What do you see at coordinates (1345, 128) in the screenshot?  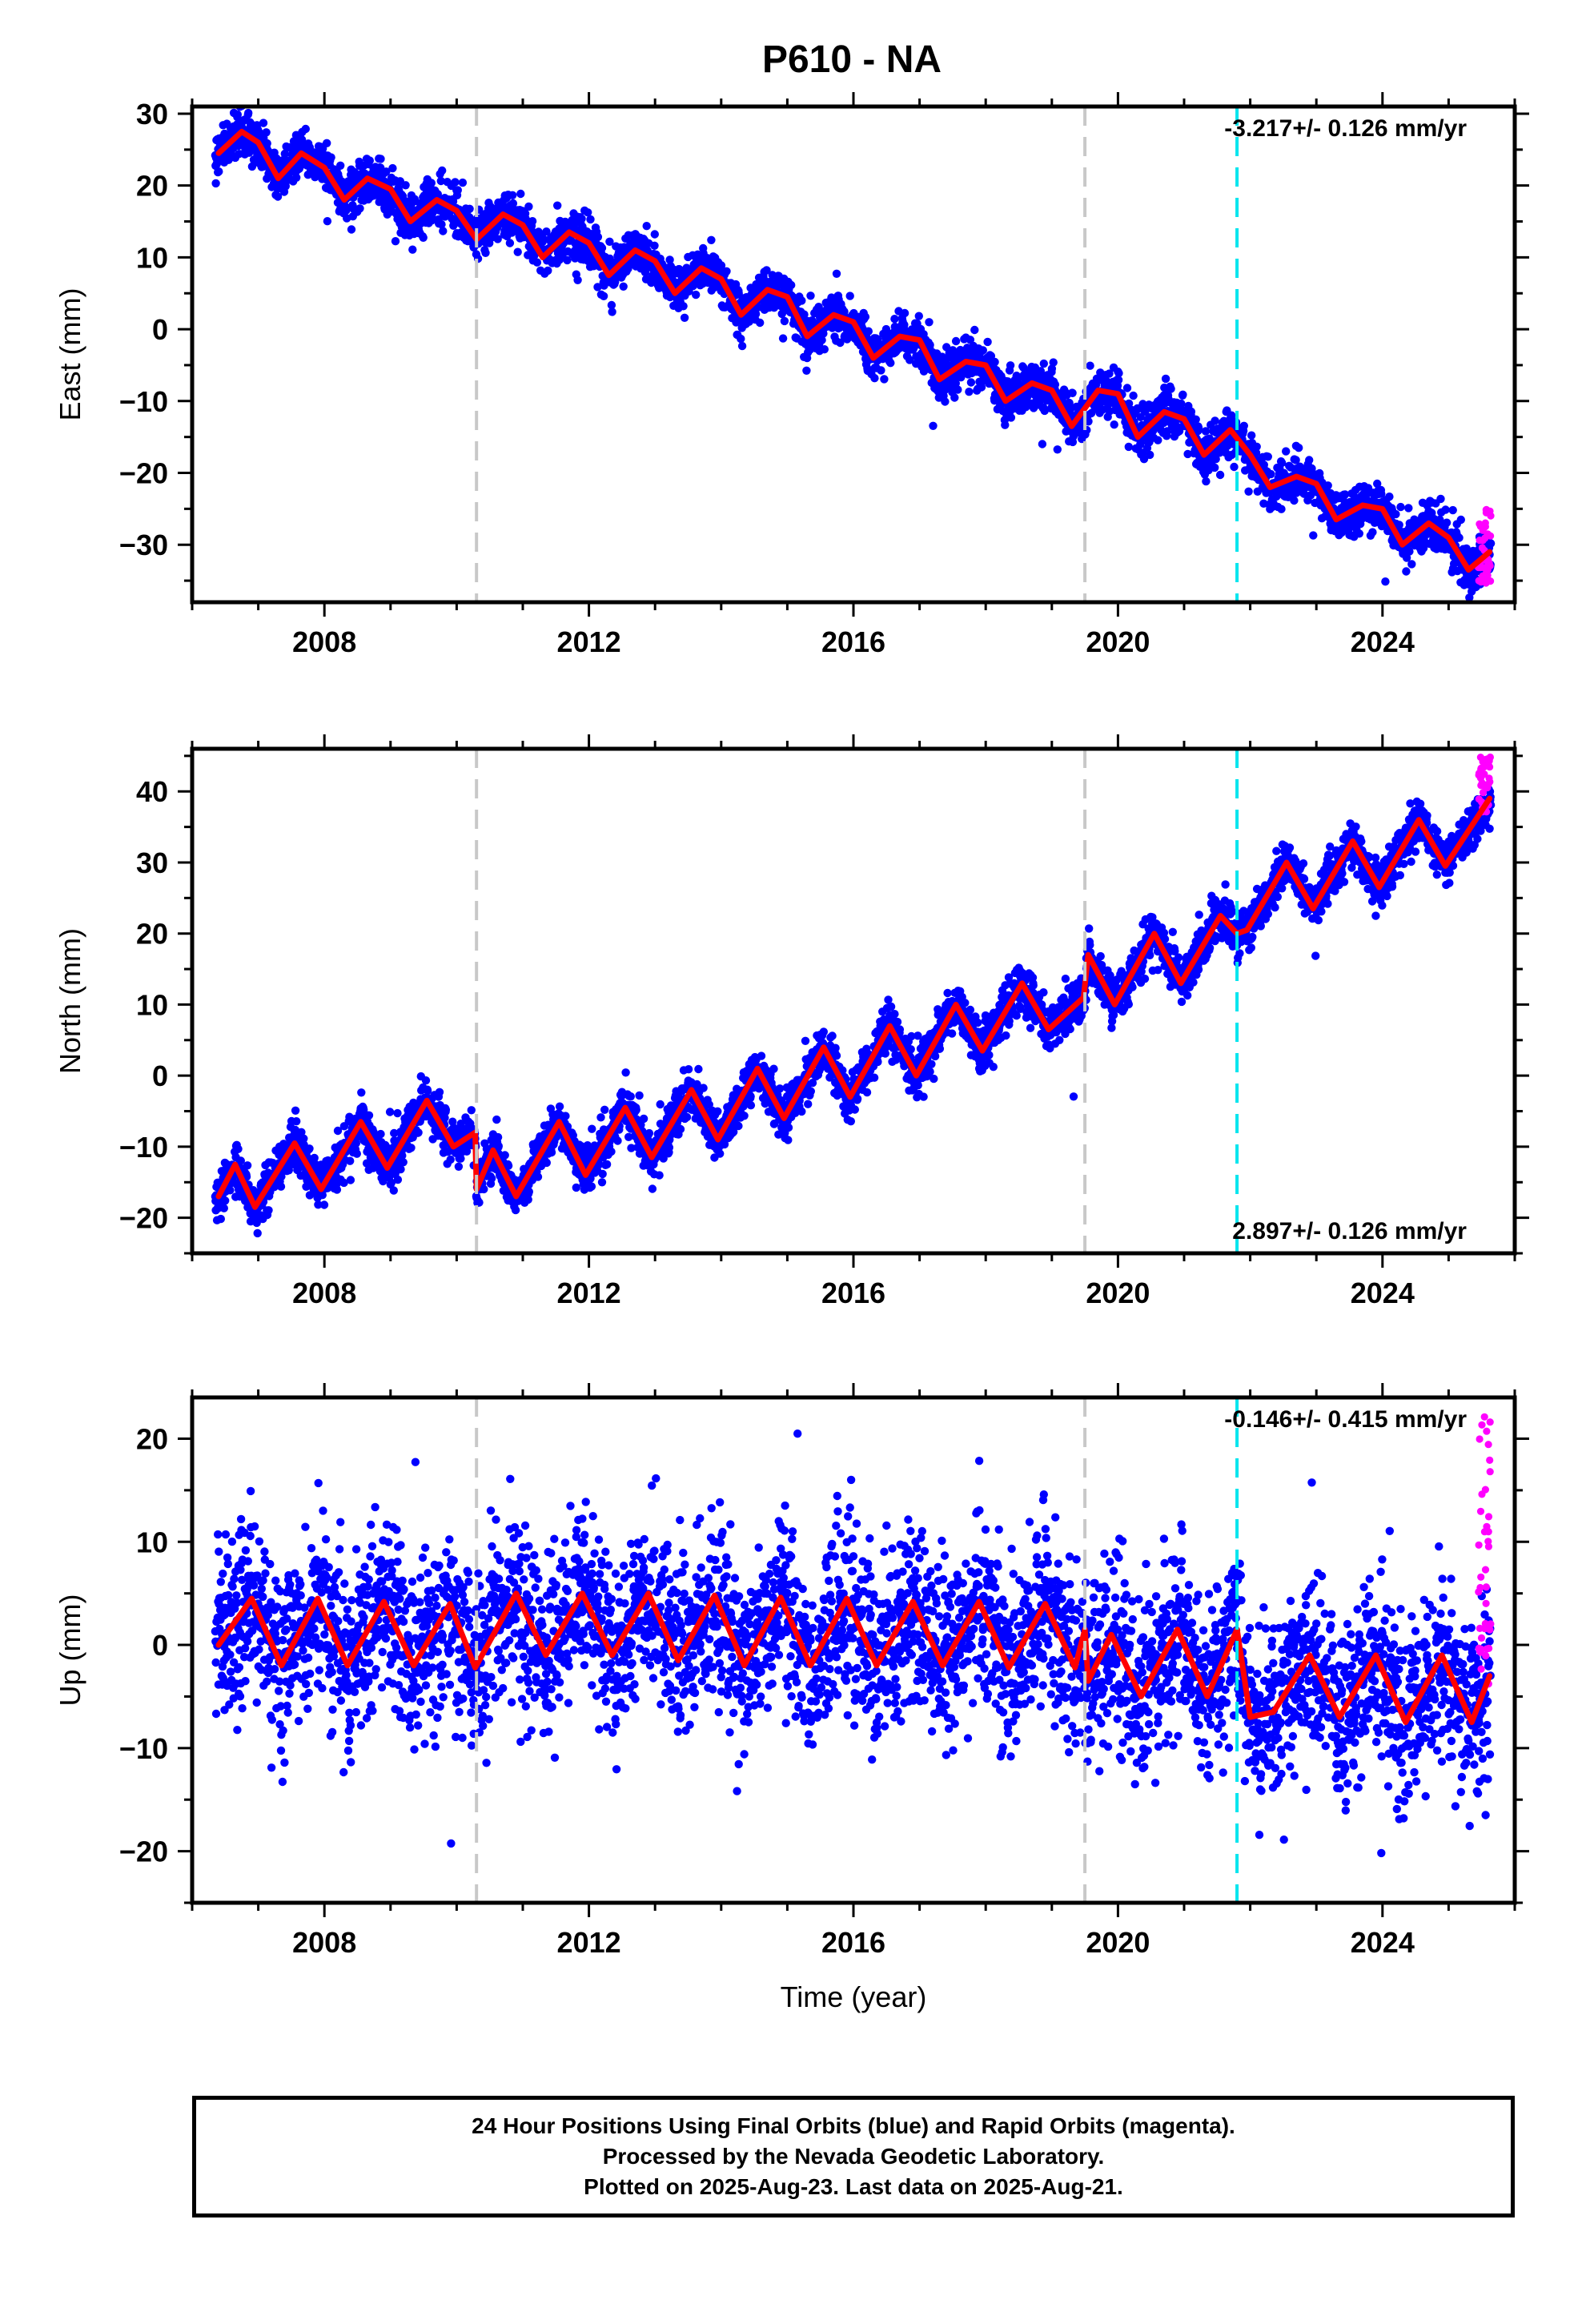 I see `velocity-rate-label: -3.217+/- 0.126 mm/yr` at bounding box center [1345, 128].